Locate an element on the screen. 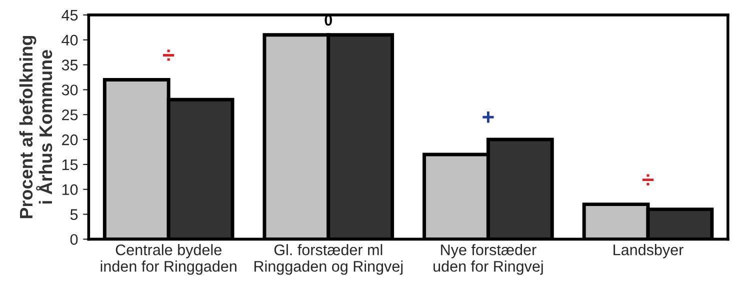 This screenshot has height=299, width=739. y-tick-label: 0 is located at coordinates (74, 239).